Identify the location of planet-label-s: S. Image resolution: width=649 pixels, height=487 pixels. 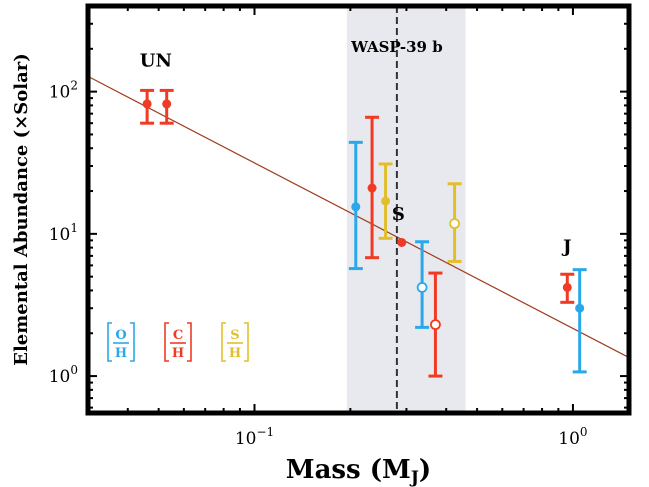
(398, 214).